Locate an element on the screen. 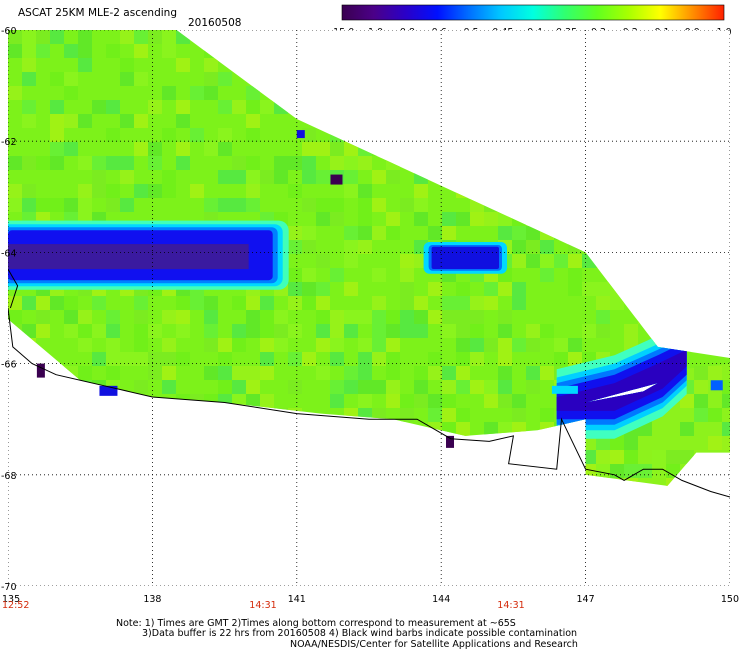 The height and width of the screenshot is (654, 740). blue-spot-east is located at coordinates (716, 385).